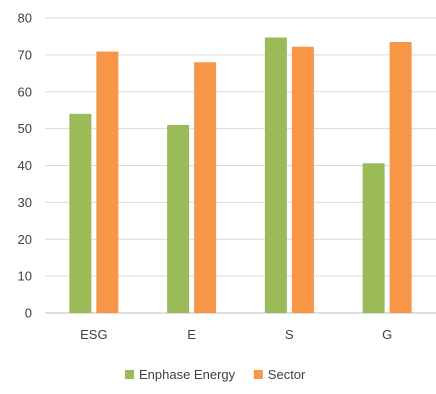 The width and height of the screenshot is (436, 394). Describe the element at coordinates (25, 18) in the screenshot. I see `y-tick-label: 80` at that location.